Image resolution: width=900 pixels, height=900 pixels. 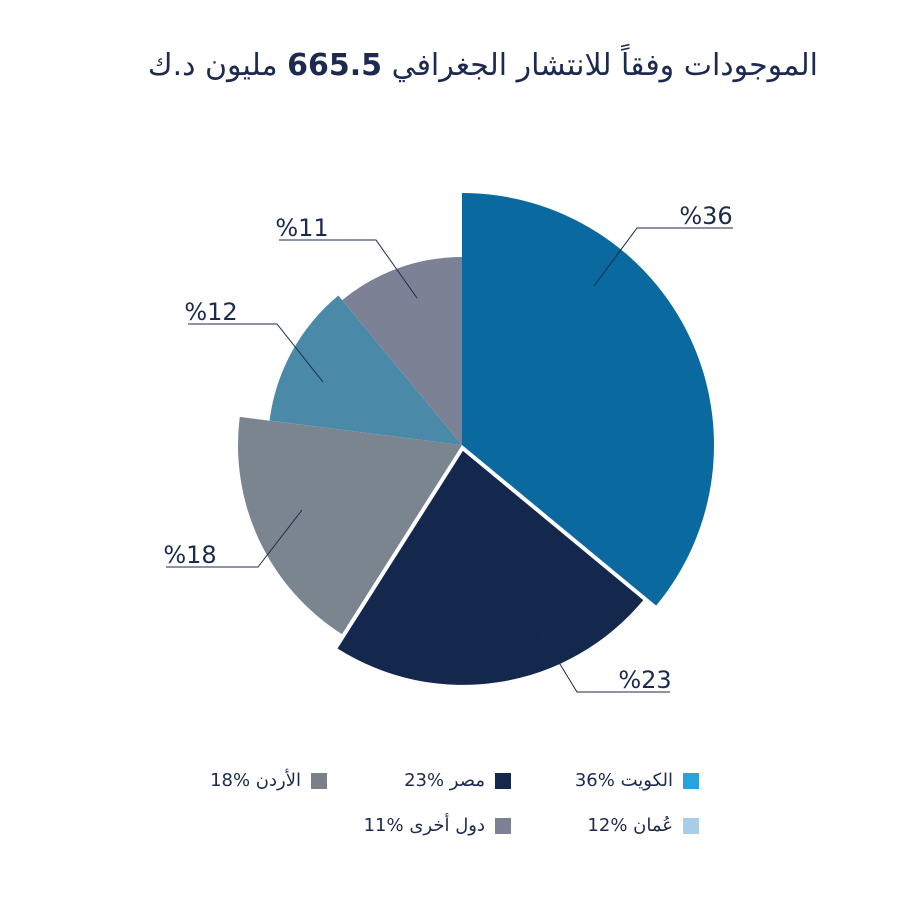 I want to click on legend-item-1: الكويت %36, so click(x=637, y=780).